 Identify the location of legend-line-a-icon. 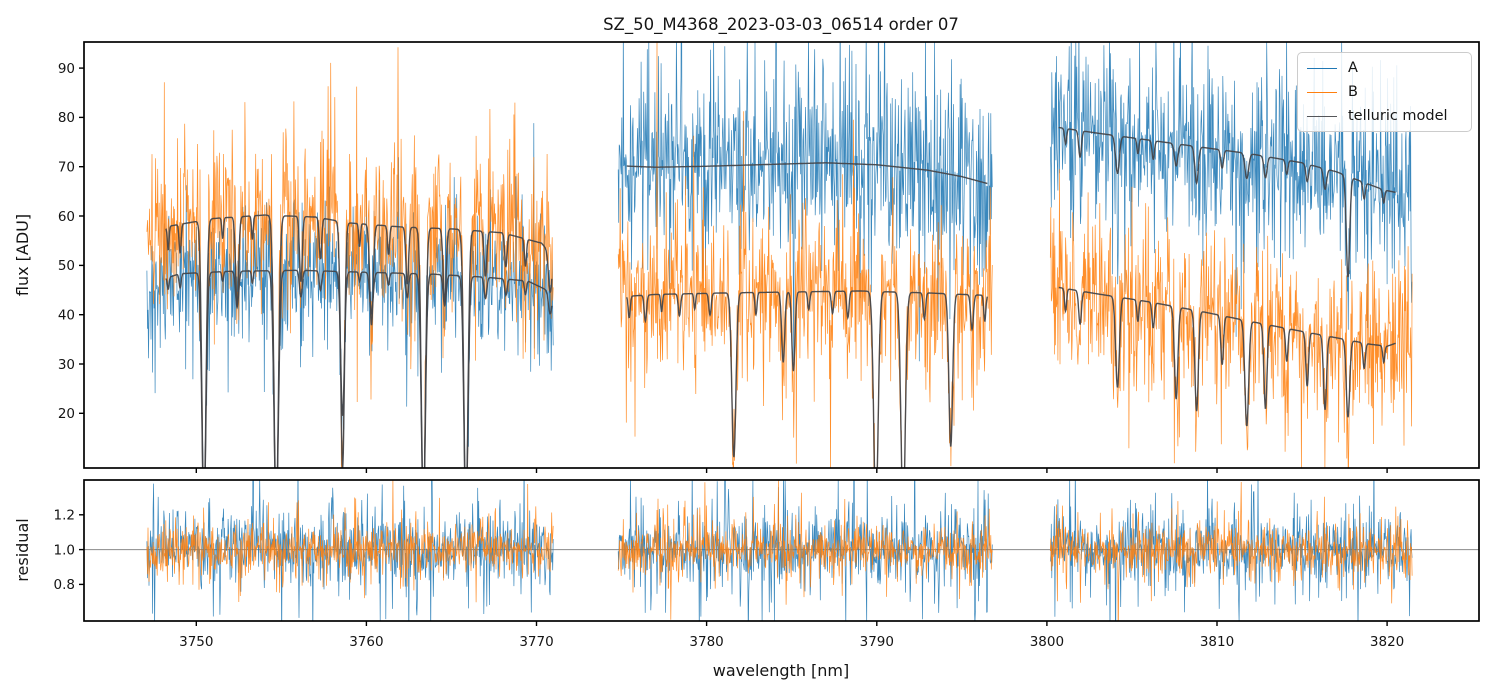
(1322, 68).